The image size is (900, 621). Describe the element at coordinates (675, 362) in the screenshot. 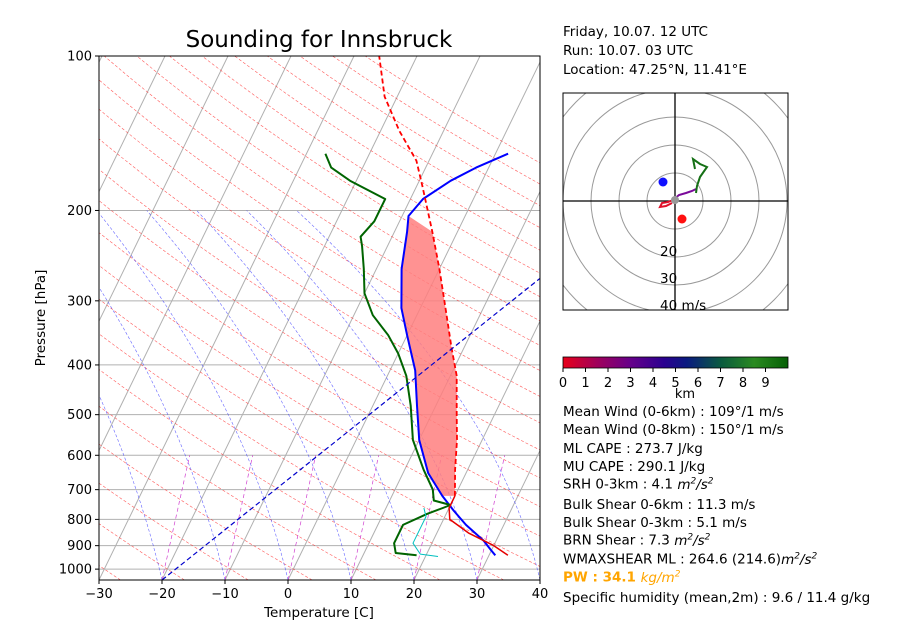

I see `height-colorbar` at that location.